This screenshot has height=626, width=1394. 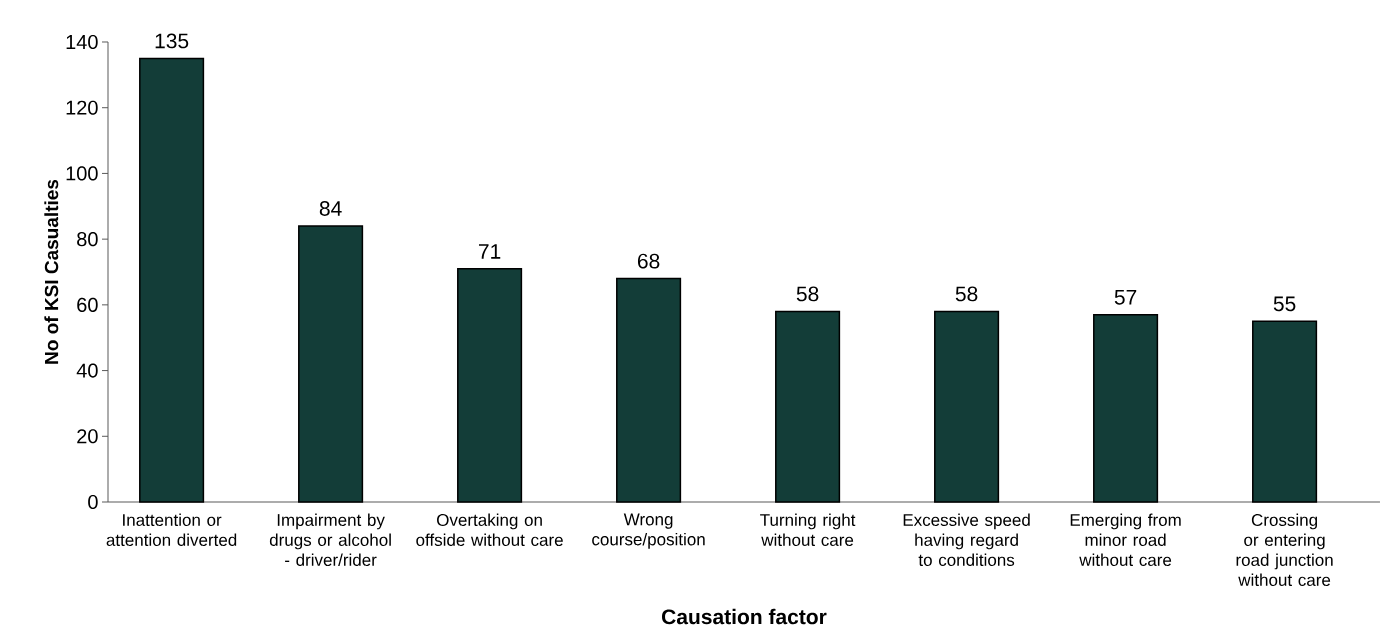 What do you see at coordinates (82, 107) in the screenshot?
I see `y-tick-label: 120` at bounding box center [82, 107].